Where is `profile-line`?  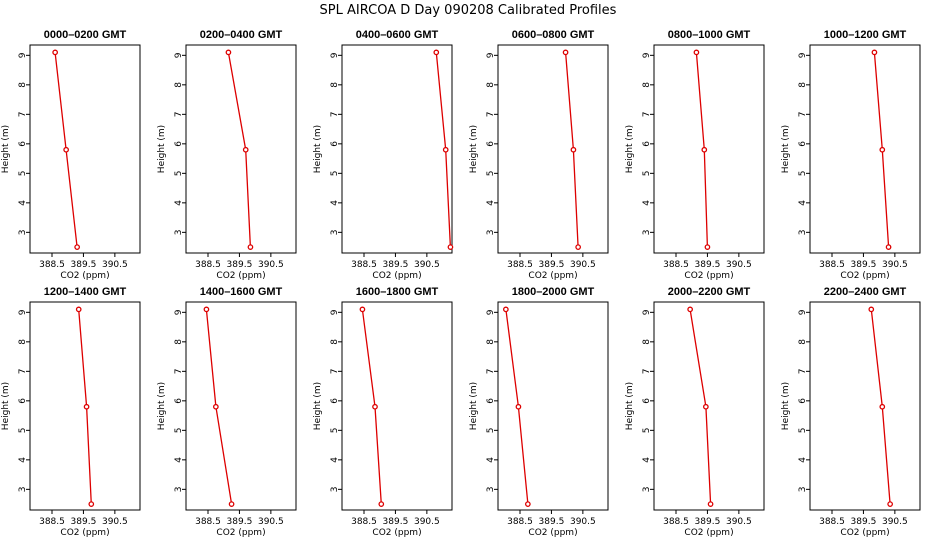 profile-line is located at coordinates (371, 407).